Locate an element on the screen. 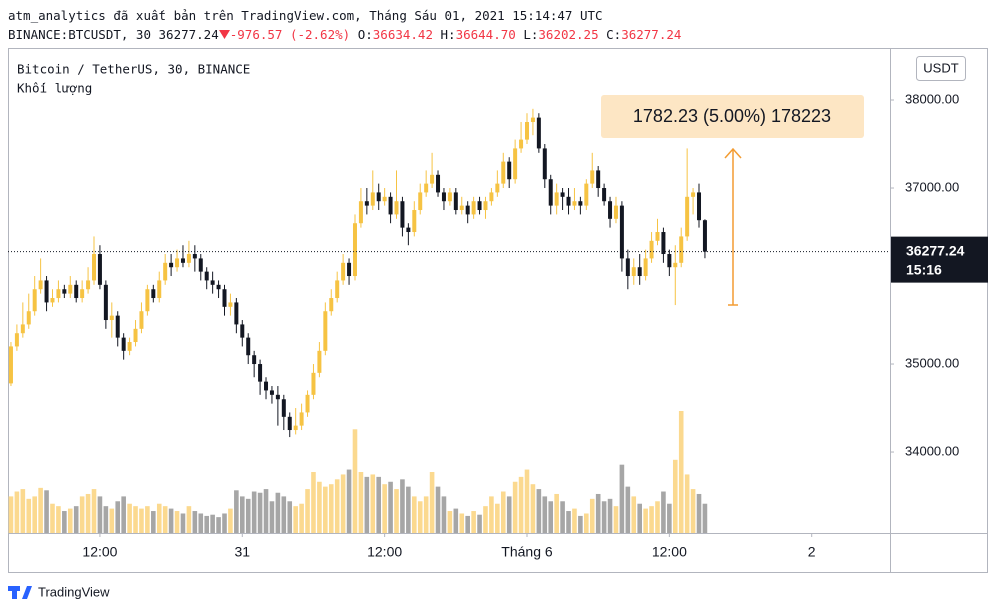 This screenshot has width=996, height=613. currency-box is located at coordinates (941, 68).